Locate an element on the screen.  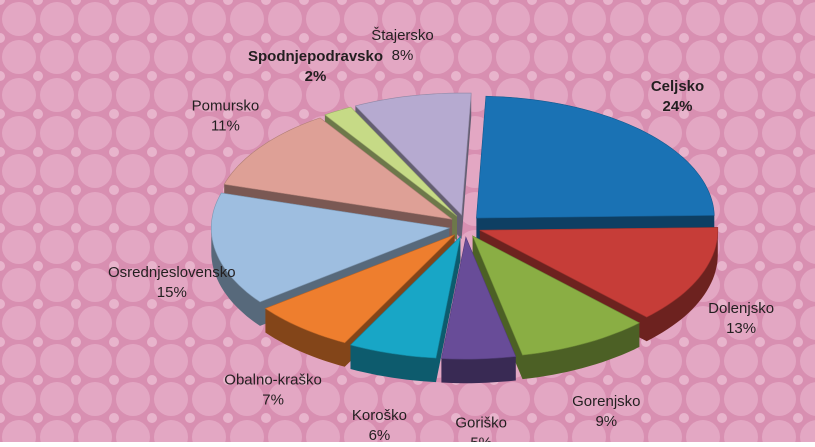
value-label: 7% is located at coordinates (273, 400).